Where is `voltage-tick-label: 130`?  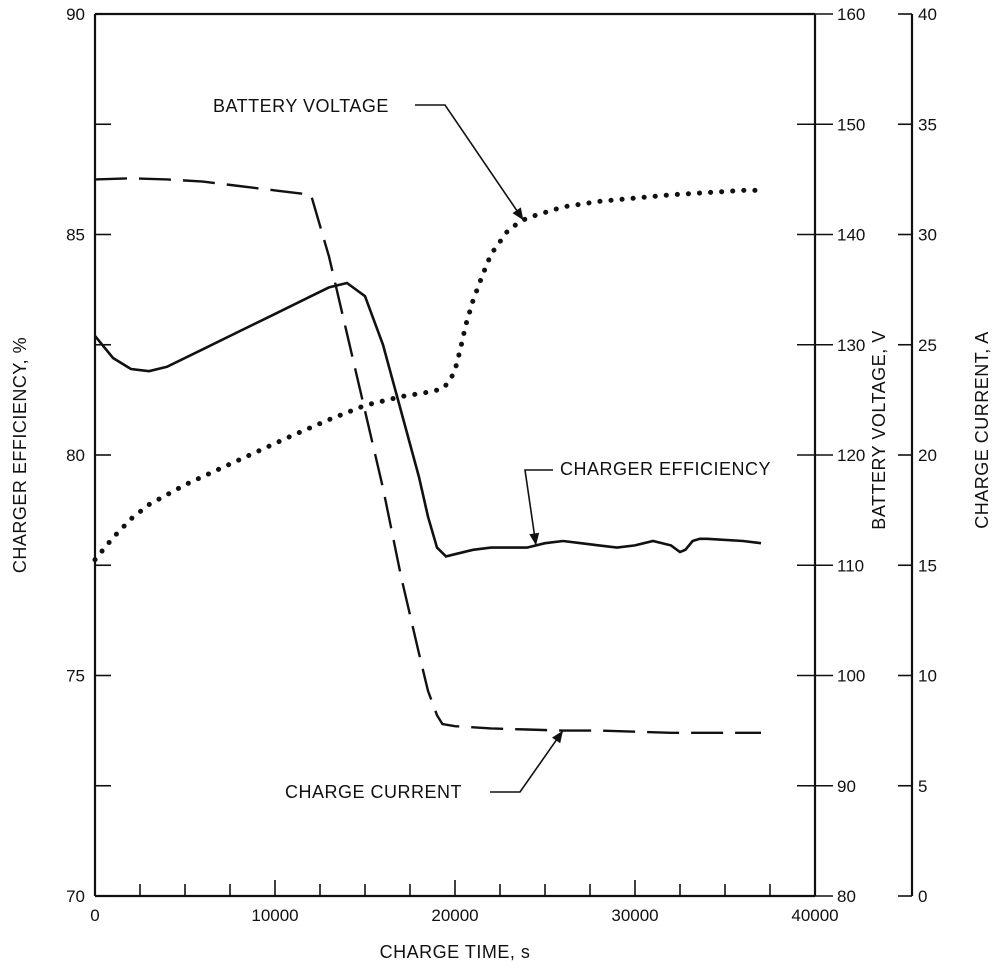 voltage-tick-label: 130 is located at coordinates (851, 345).